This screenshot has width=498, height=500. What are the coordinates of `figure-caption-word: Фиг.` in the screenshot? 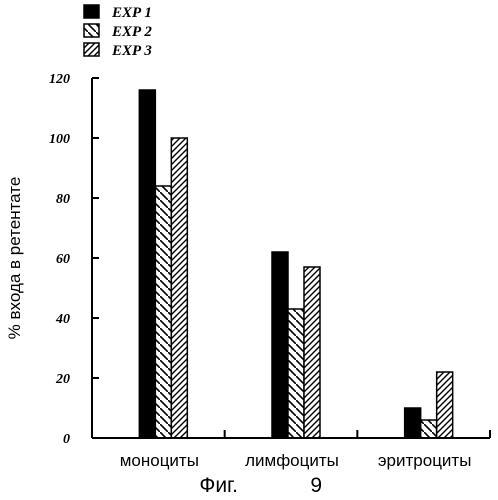 It's located at (218, 485).